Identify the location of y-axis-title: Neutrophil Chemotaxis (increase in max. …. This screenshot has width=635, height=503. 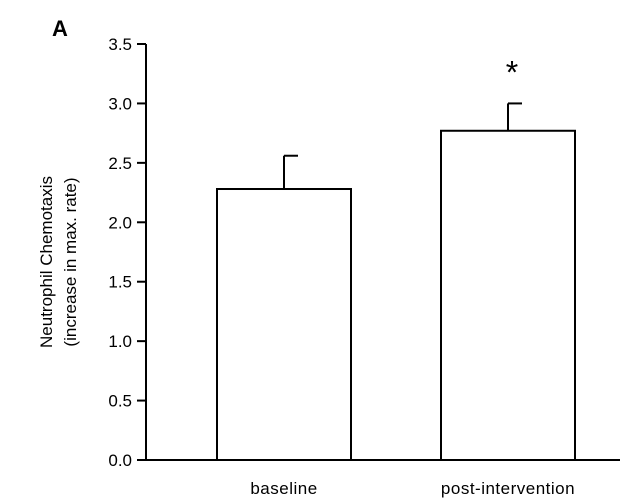
(58, 262).